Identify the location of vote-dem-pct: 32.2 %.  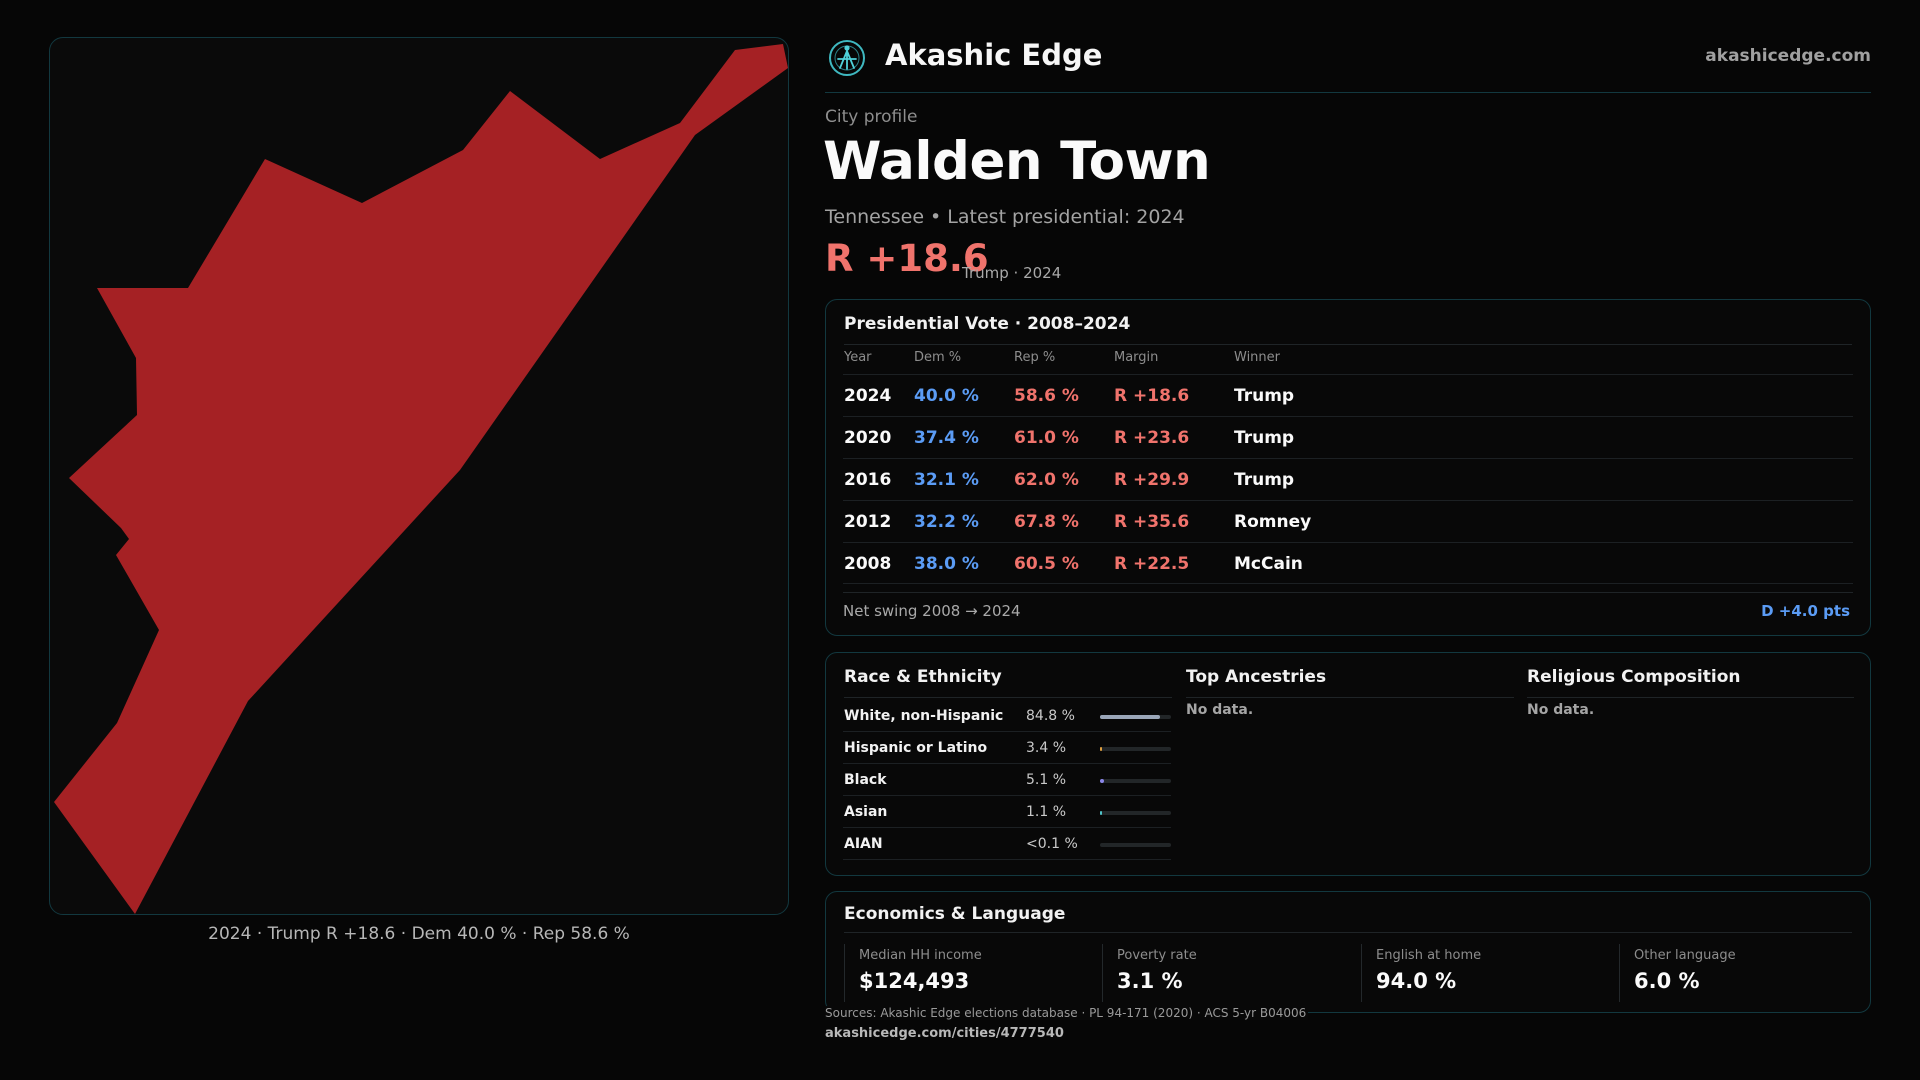
(946, 522).